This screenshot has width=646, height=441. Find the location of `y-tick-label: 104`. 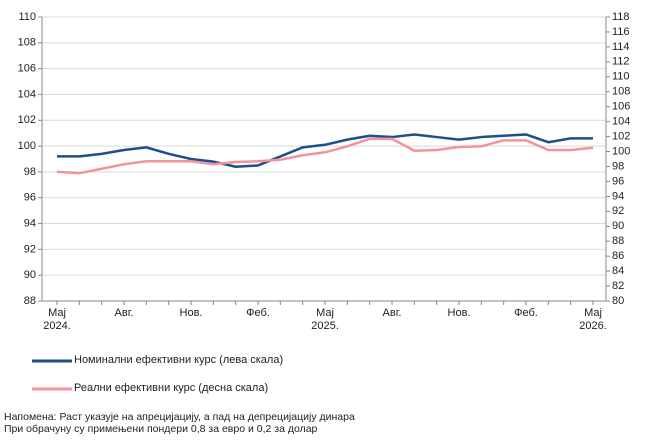

y-tick-label: 104 is located at coordinates (27, 94).